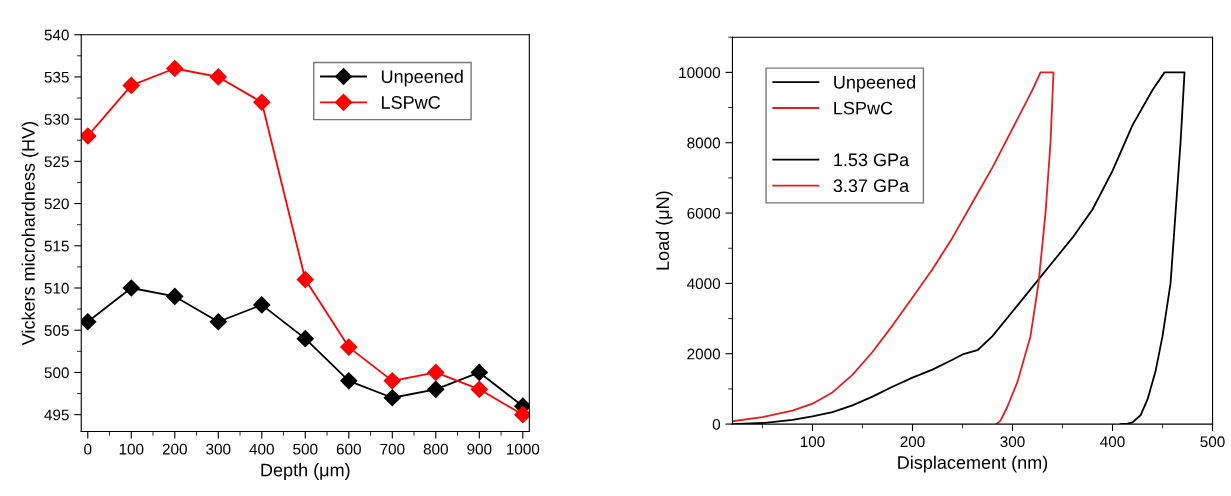 The image size is (1231, 496). What do you see at coordinates (973, 464) in the screenshot?
I see `x-axis-title: Displacement (nm)` at bounding box center [973, 464].